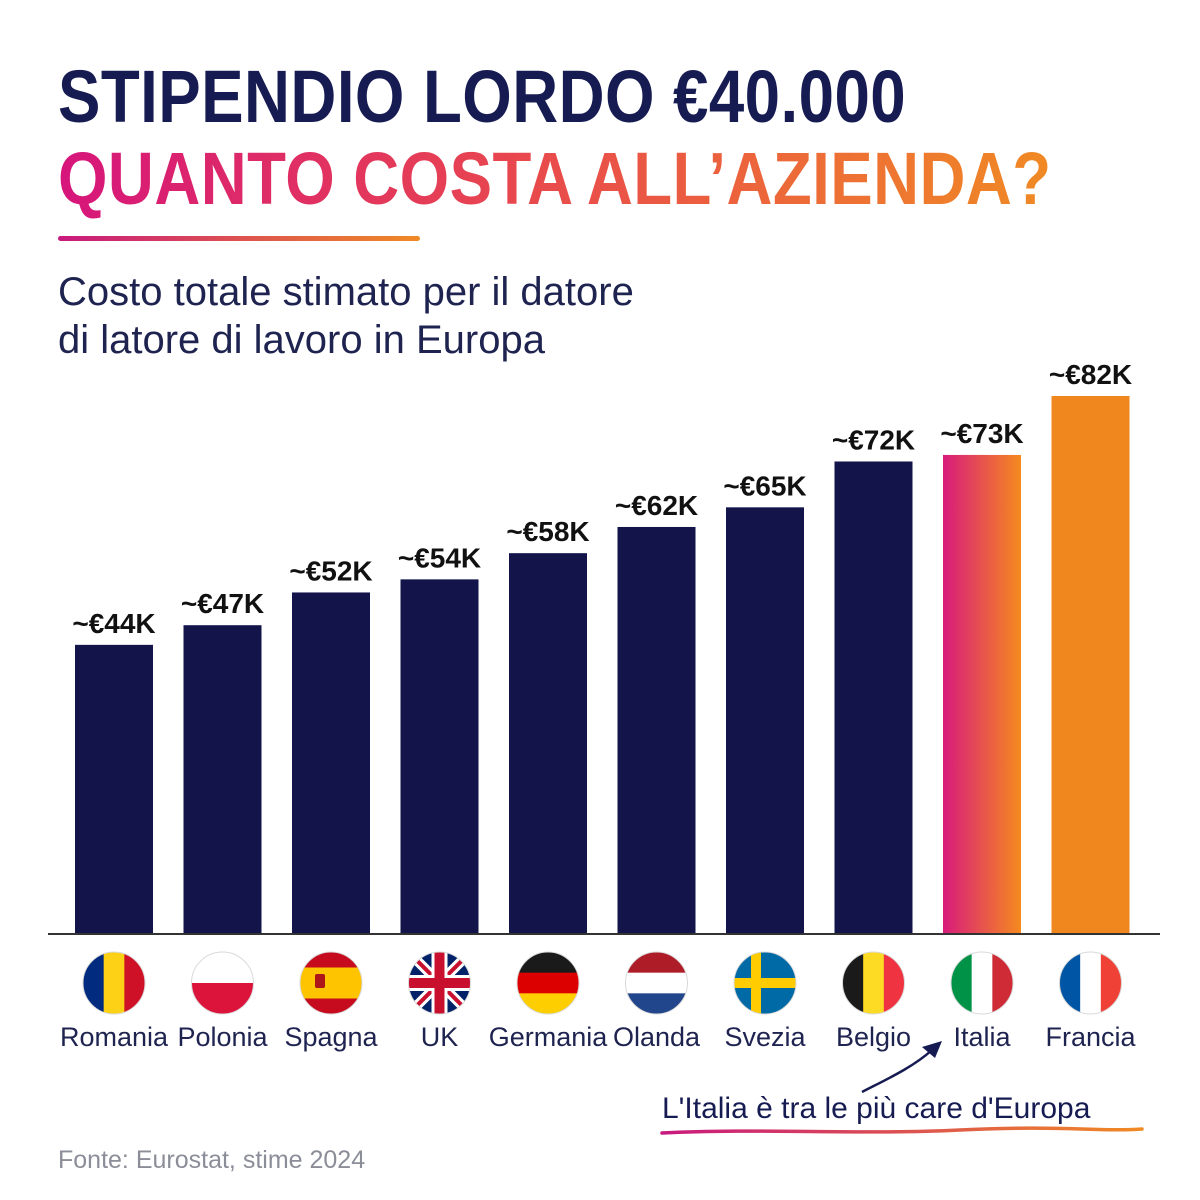 The image size is (1200, 1200). What do you see at coordinates (114, 983) in the screenshot?
I see `flag-romania-icon` at bounding box center [114, 983].